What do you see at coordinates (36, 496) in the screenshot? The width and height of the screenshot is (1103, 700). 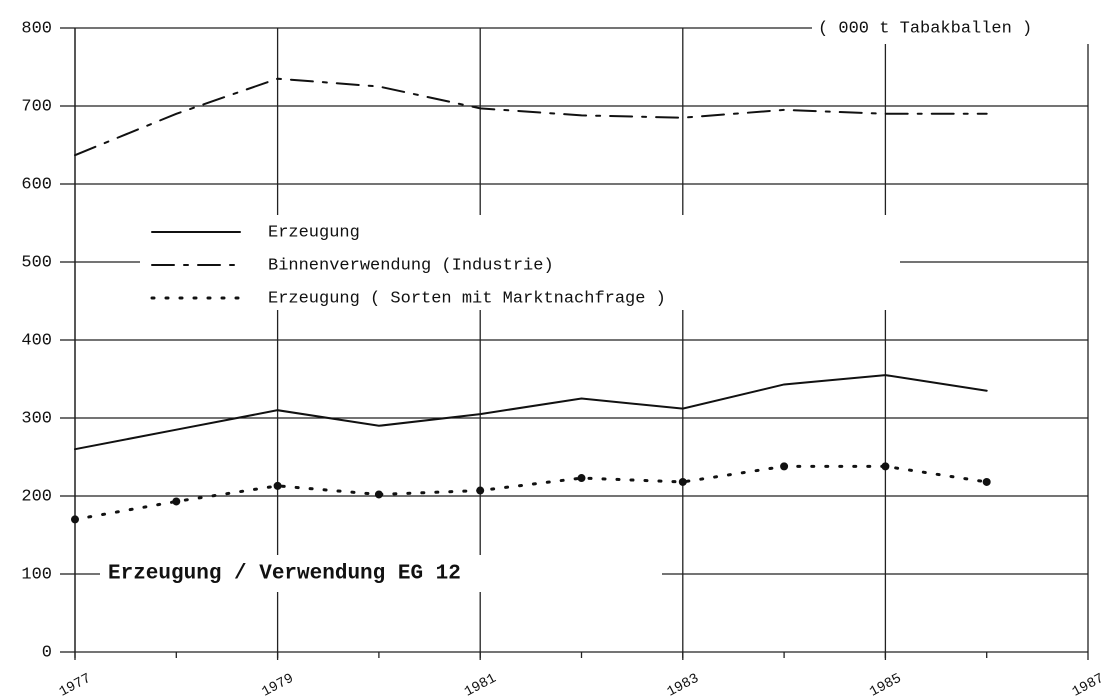 I see `y-tick-label: 200` at bounding box center [36, 496].